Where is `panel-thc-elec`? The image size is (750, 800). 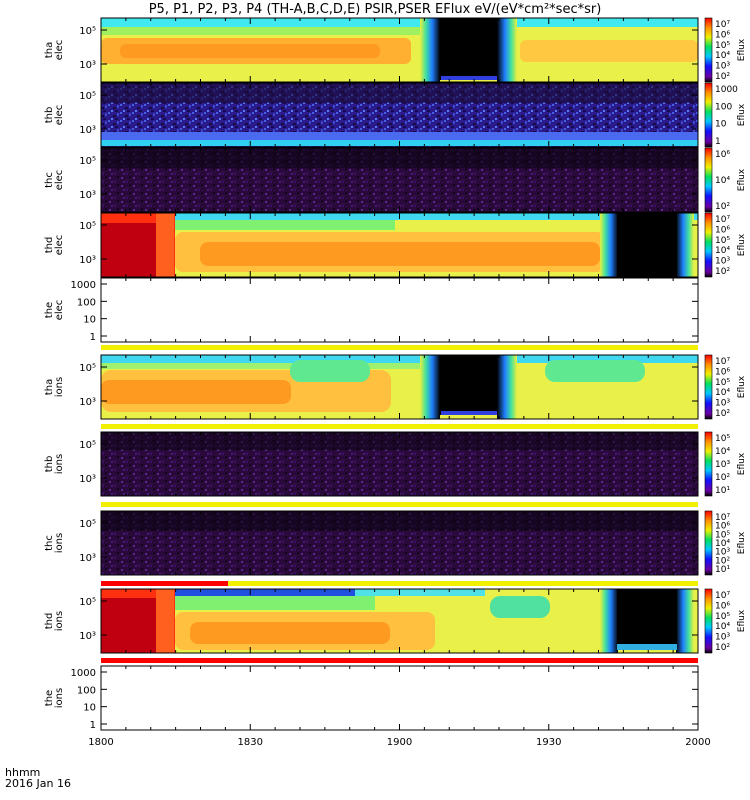
panel-thc-elec is located at coordinates (399, 180).